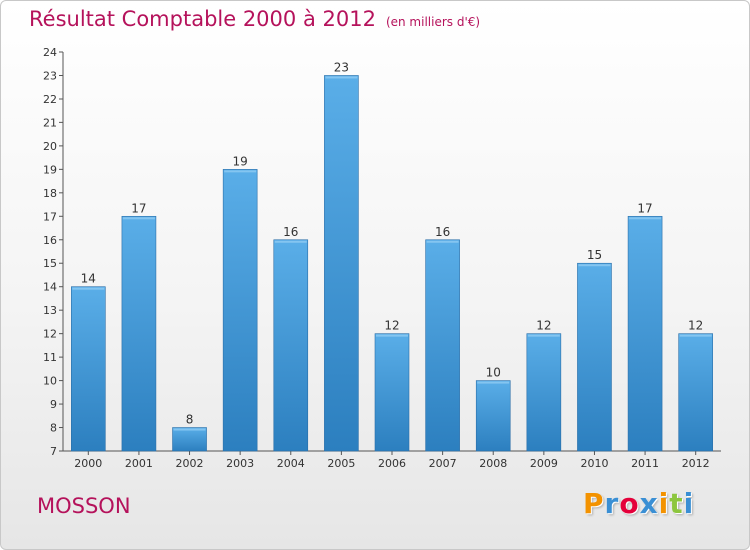 This screenshot has width=750, height=550. I want to click on bar-2003, so click(240, 310).